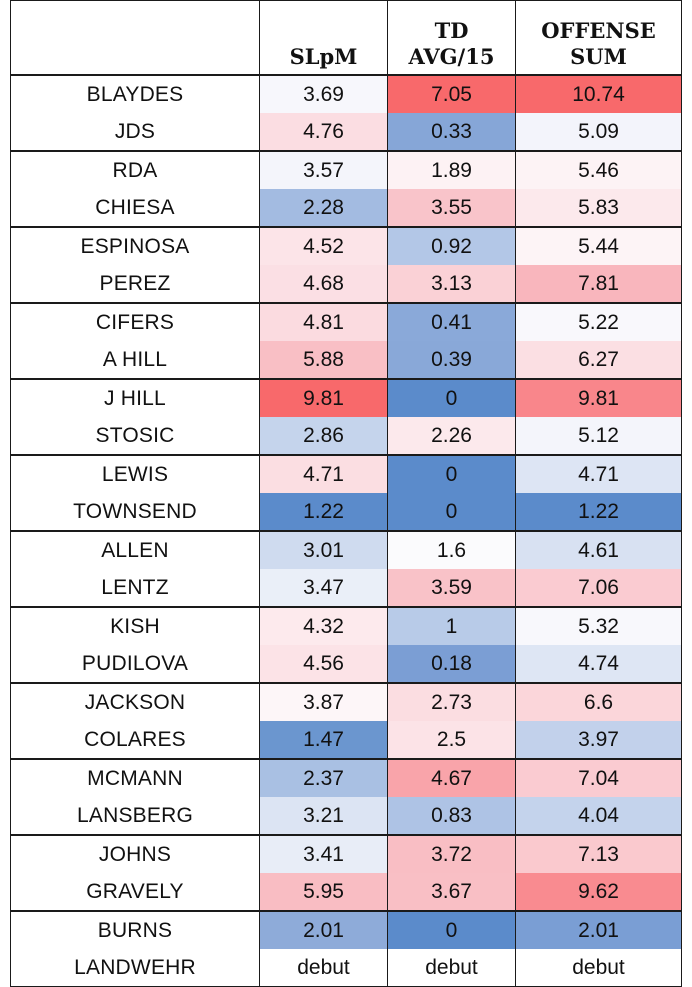 This screenshot has height=987, width=692. What do you see at coordinates (598, 549) in the screenshot?
I see `offense-sum-cell: 4.61` at bounding box center [598, 549].